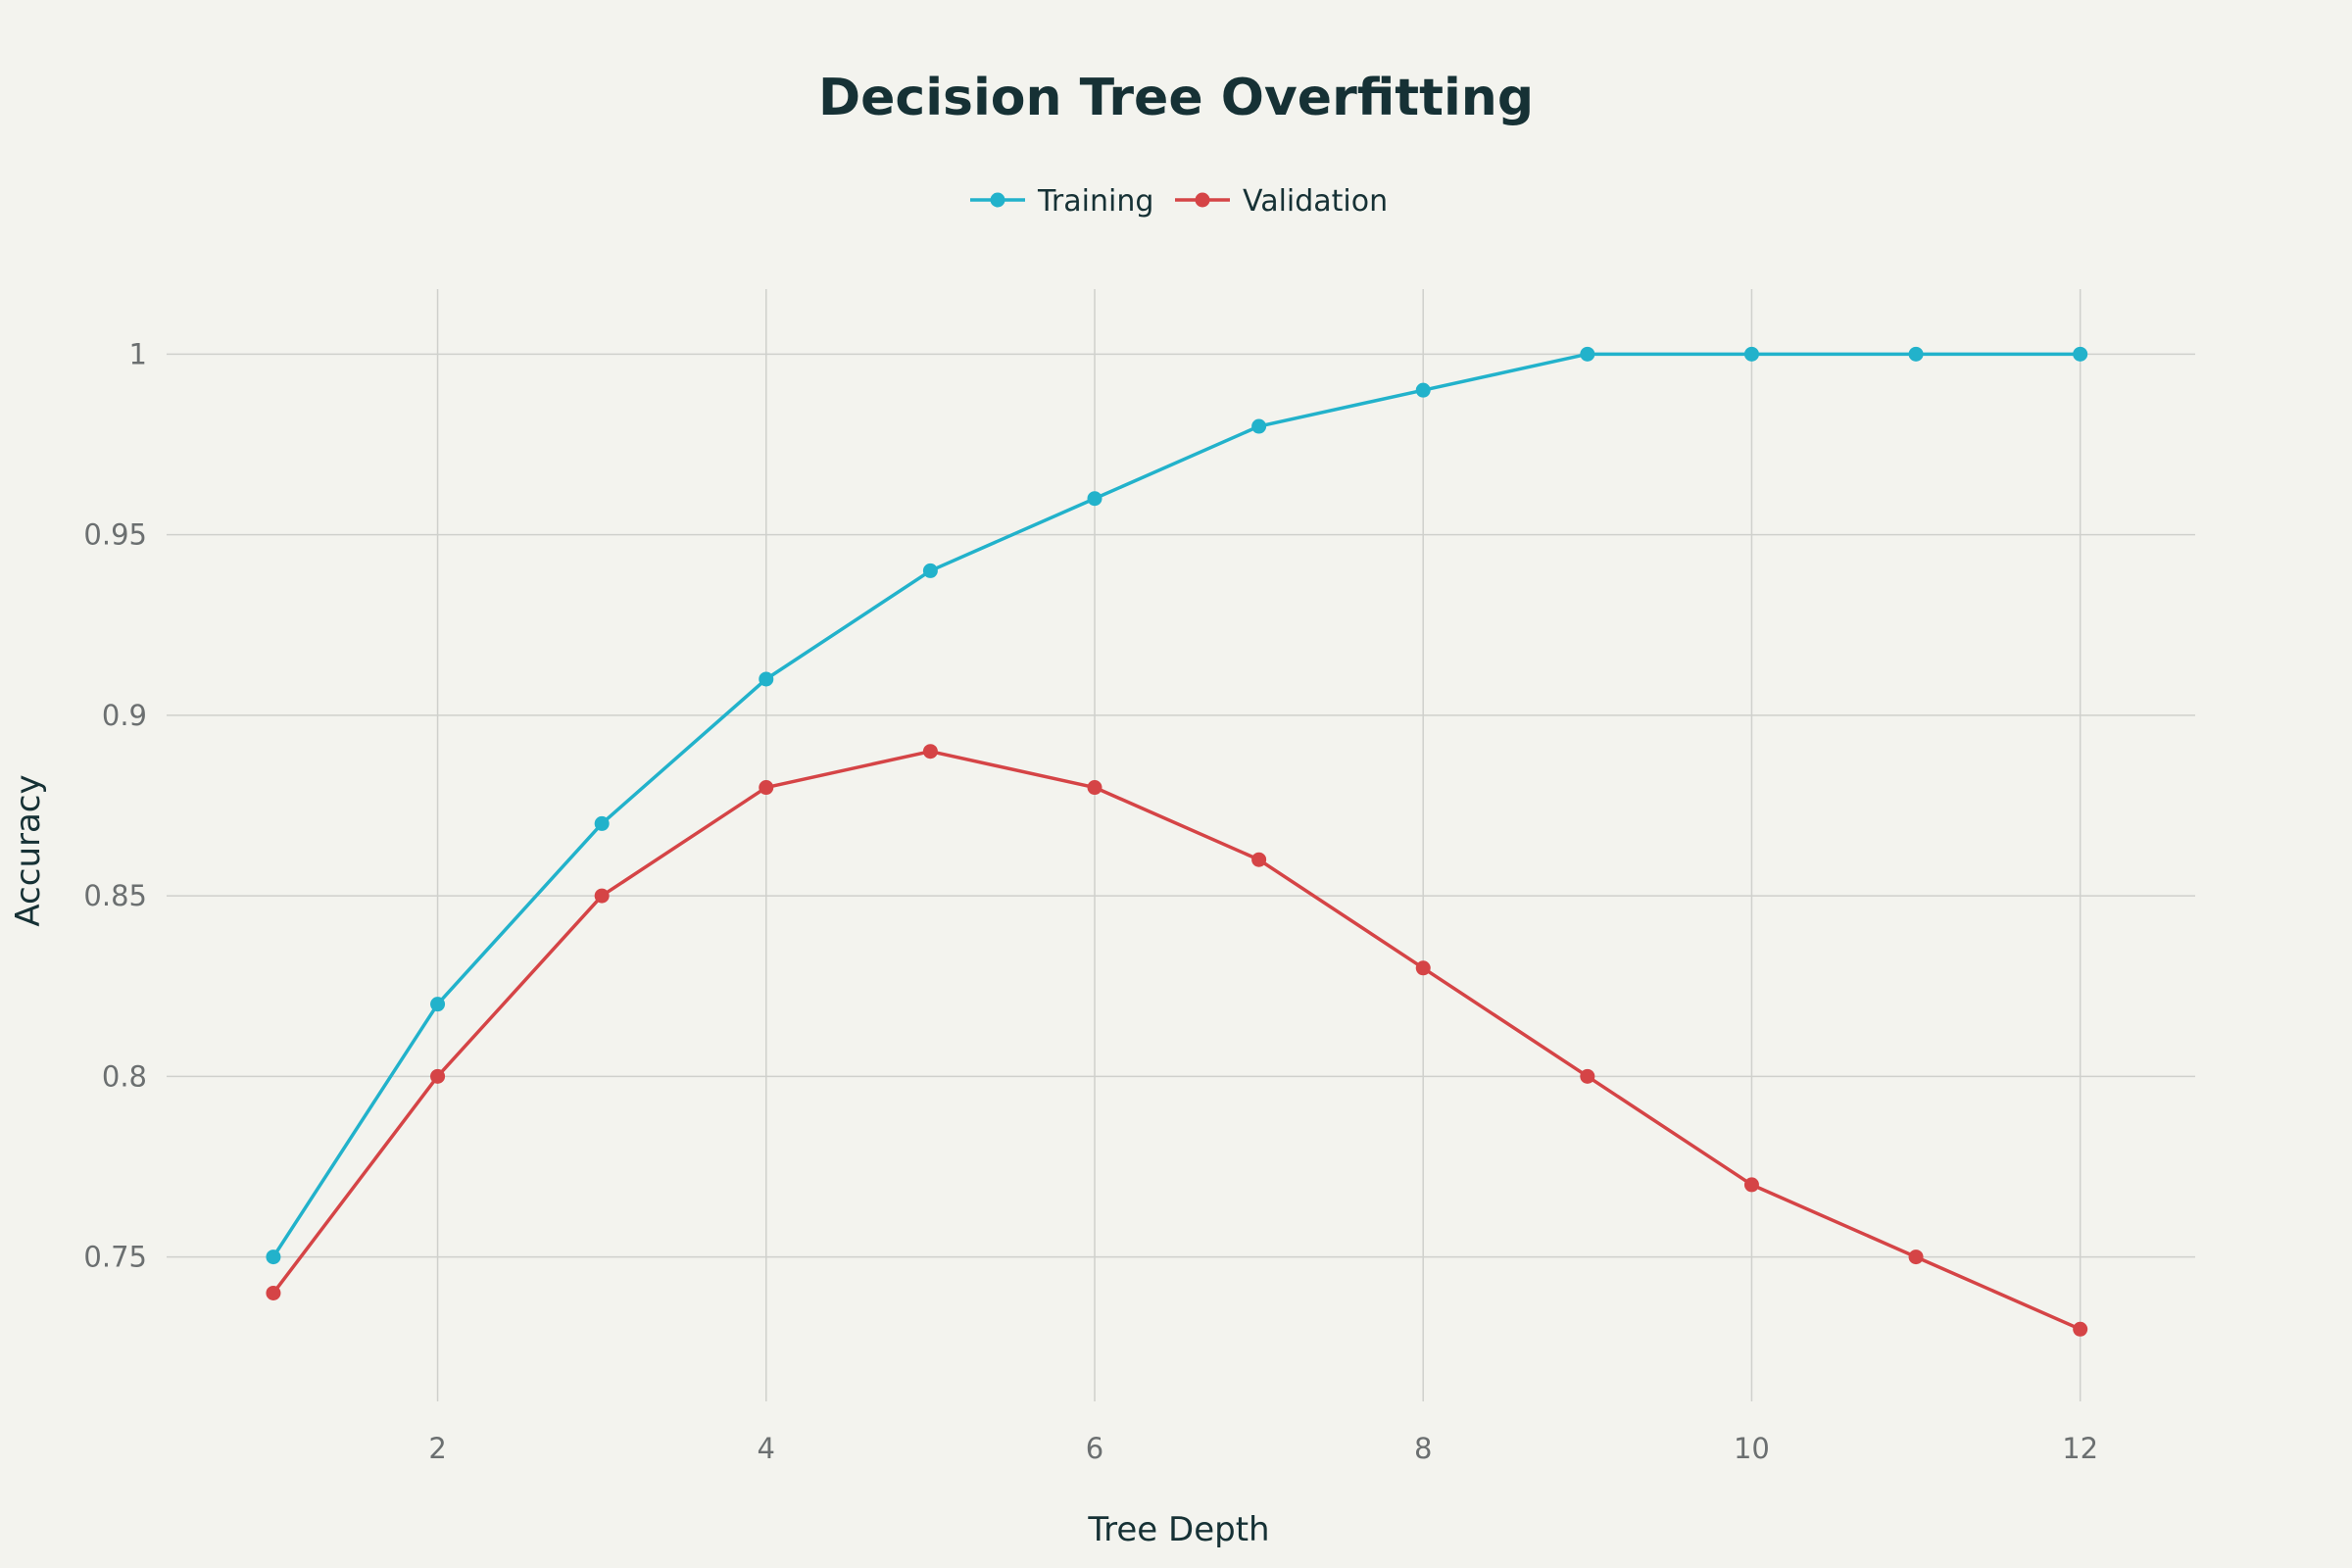  I want to click on legend-label-validation: Validation, so click(1315, 201).